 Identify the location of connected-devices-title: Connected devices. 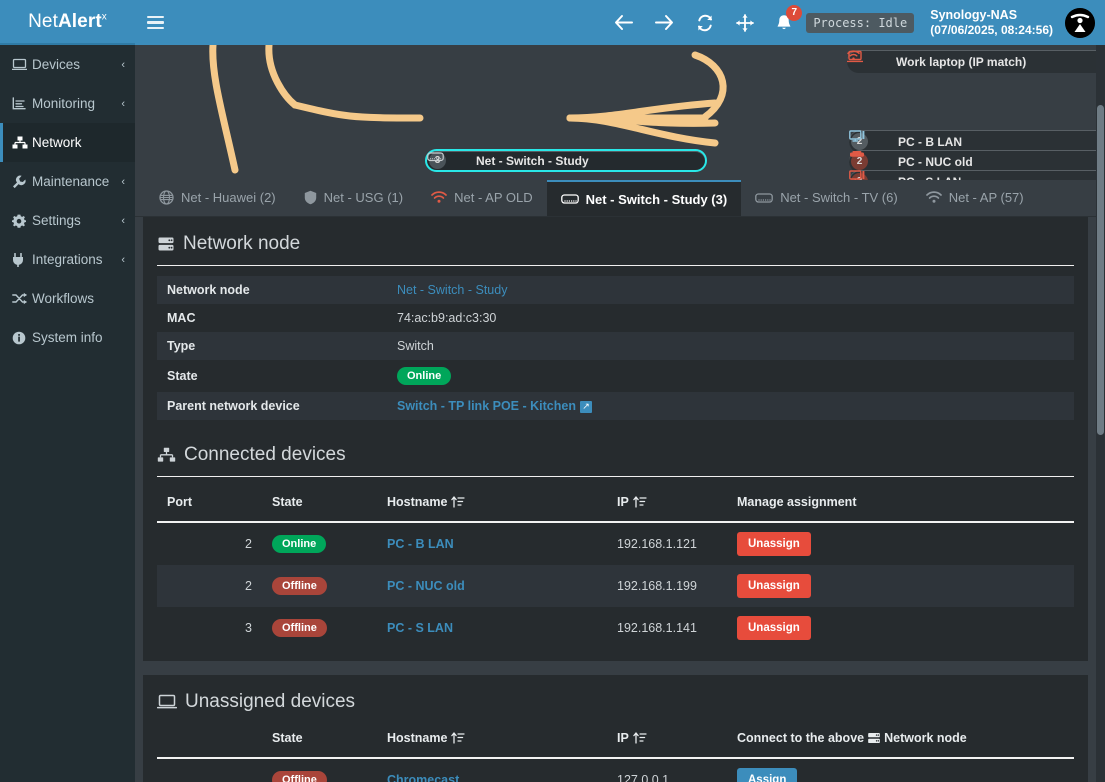
(615, 460).